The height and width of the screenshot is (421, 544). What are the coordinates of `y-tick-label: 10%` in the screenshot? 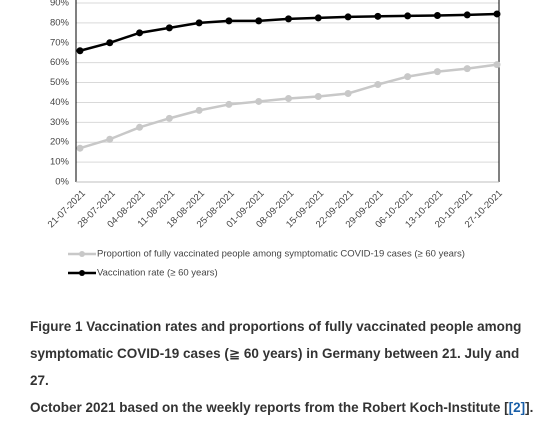 It's located at (60, 162).